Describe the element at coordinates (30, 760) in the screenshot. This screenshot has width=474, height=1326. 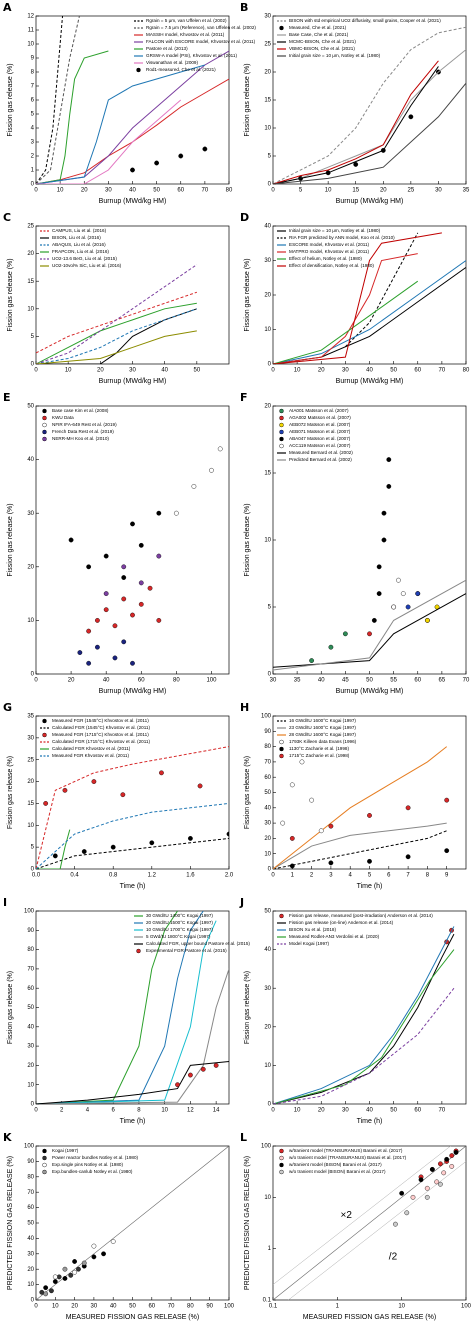
I see `y-tick-label: 25` at that location.